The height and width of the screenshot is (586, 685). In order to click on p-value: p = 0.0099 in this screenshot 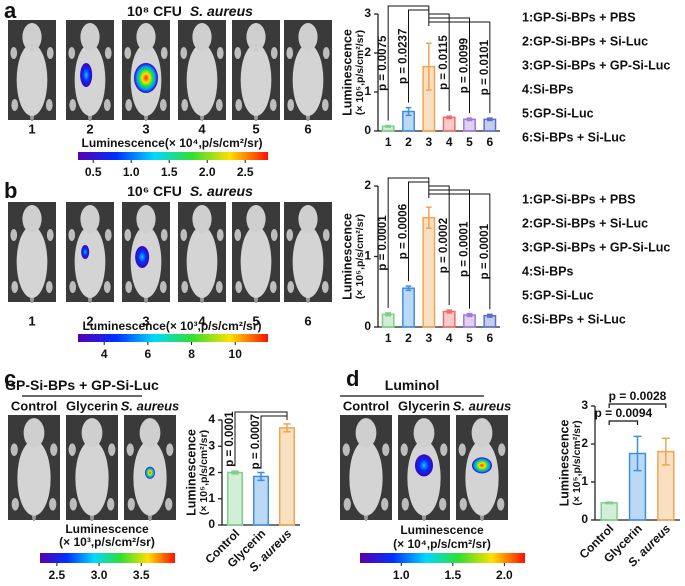, I will do `click(465, 65)`.